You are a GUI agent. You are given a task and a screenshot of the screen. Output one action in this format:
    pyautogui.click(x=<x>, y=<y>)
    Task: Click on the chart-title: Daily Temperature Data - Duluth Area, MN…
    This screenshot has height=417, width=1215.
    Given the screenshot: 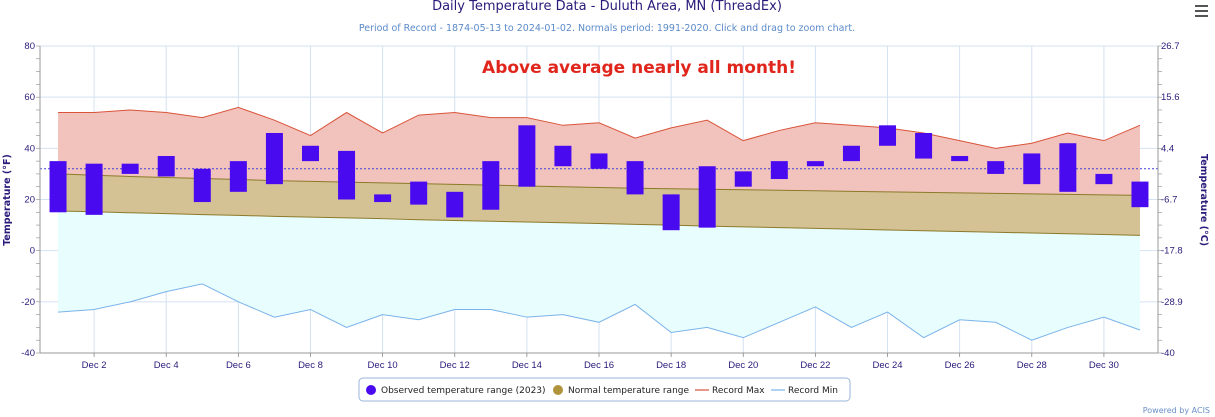 What is the action you would take?
    pyautogui.click(x=607, y=7)
    